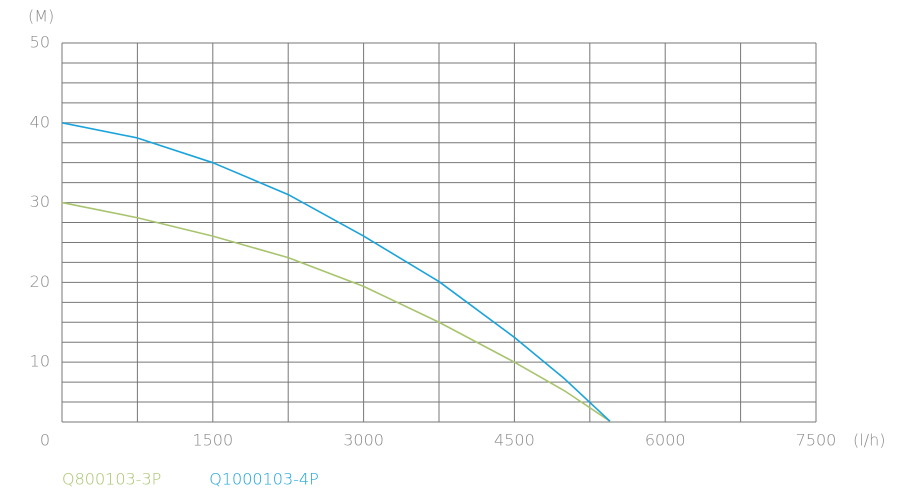  Describe the element at coordinates (816, 440) in the screenshot. I see `x-tick-label: 7500` at that location.